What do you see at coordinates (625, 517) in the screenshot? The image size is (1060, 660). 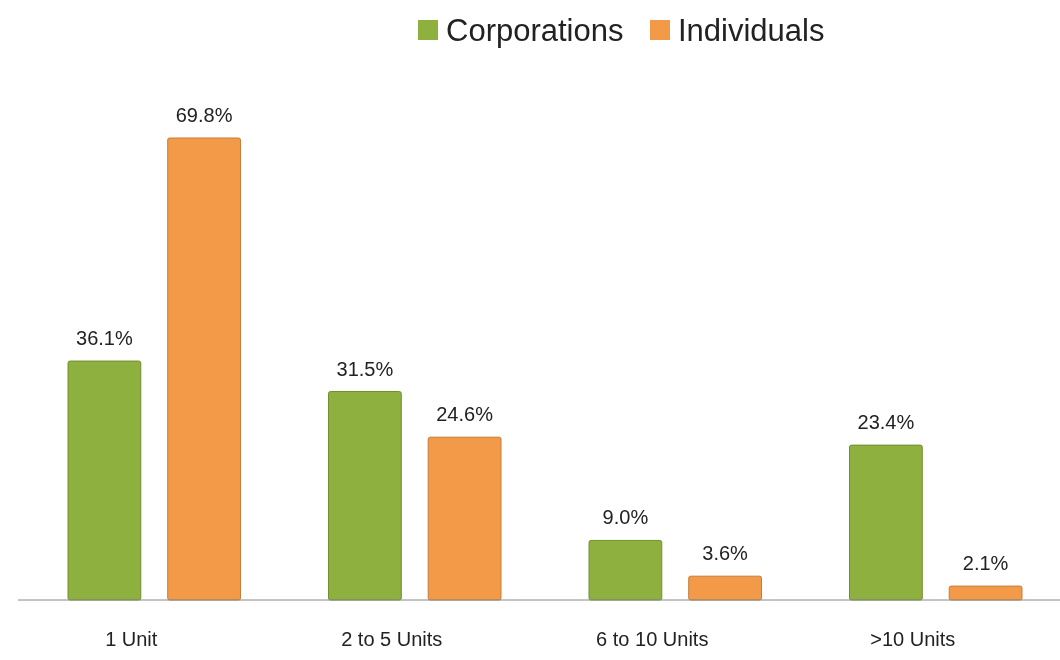 I see `data-label: 9.0%` at bounding box center [625, 517].